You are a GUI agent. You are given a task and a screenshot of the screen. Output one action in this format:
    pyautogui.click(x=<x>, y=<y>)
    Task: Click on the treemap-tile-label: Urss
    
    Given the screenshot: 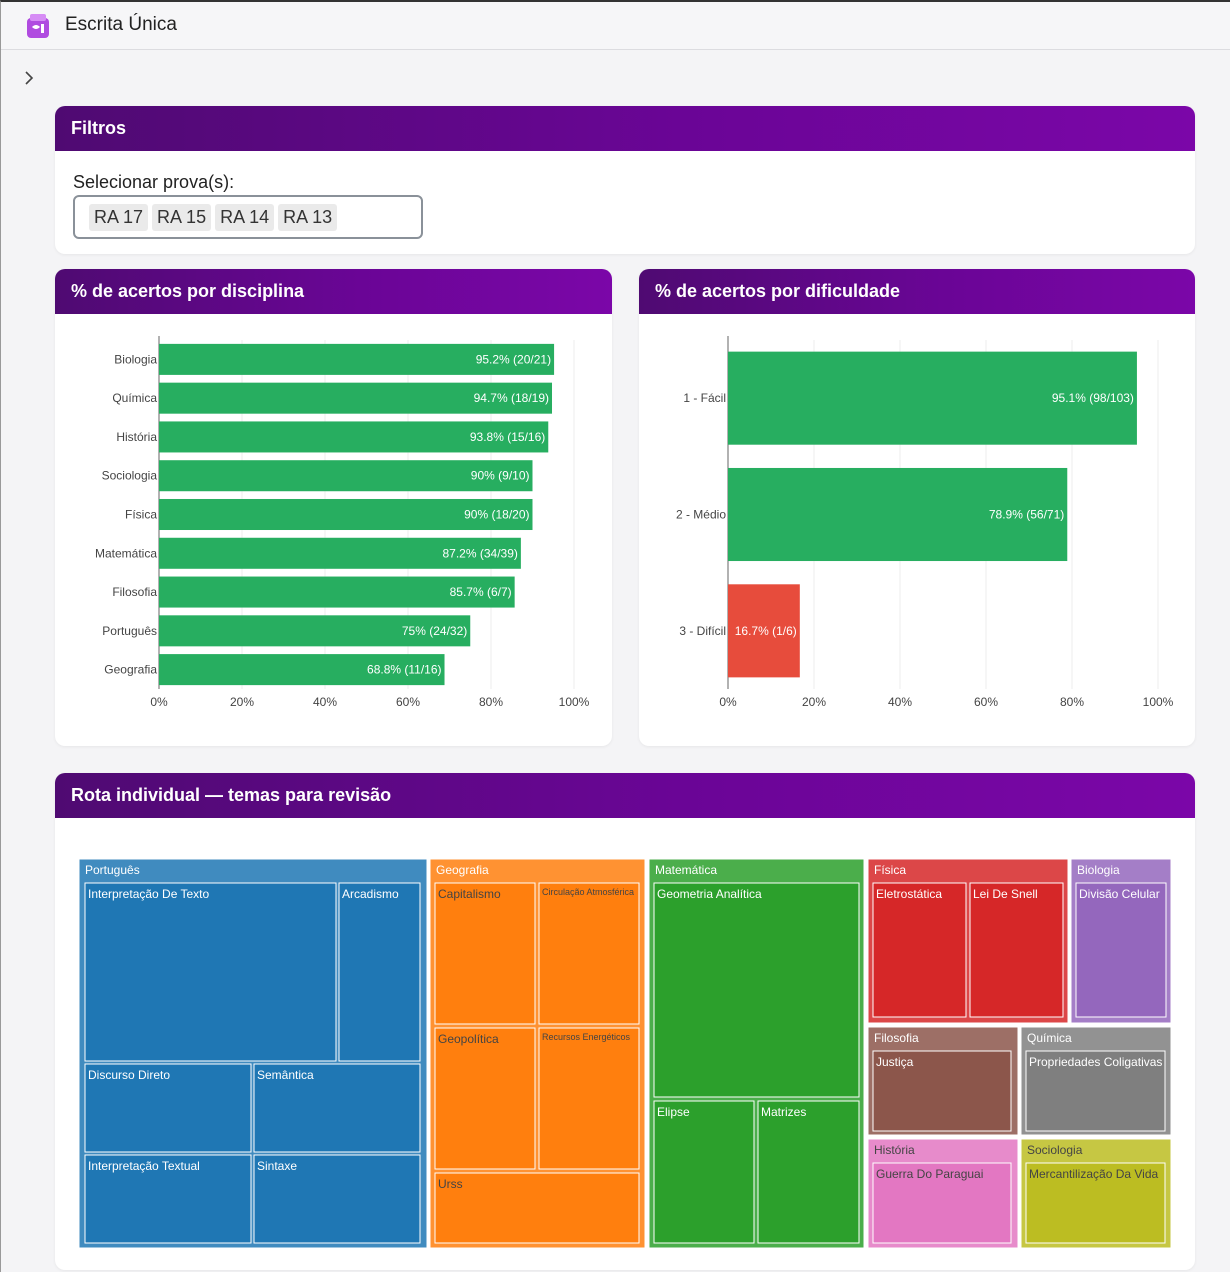 What is the action you would take?
    pyautogui.click(x=450, y=1184)
    